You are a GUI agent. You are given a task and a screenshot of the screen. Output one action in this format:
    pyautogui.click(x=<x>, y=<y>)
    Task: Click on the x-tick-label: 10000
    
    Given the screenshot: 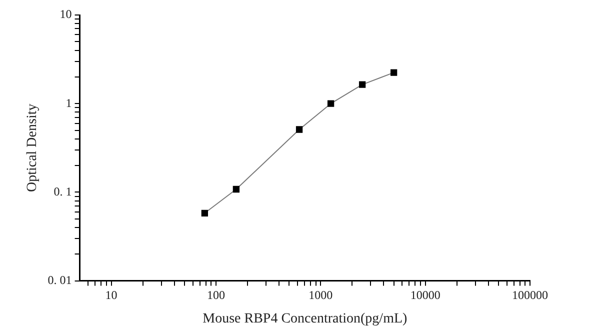 What is the action you would take?
    pyautogui.click(x=425, y=295)
    